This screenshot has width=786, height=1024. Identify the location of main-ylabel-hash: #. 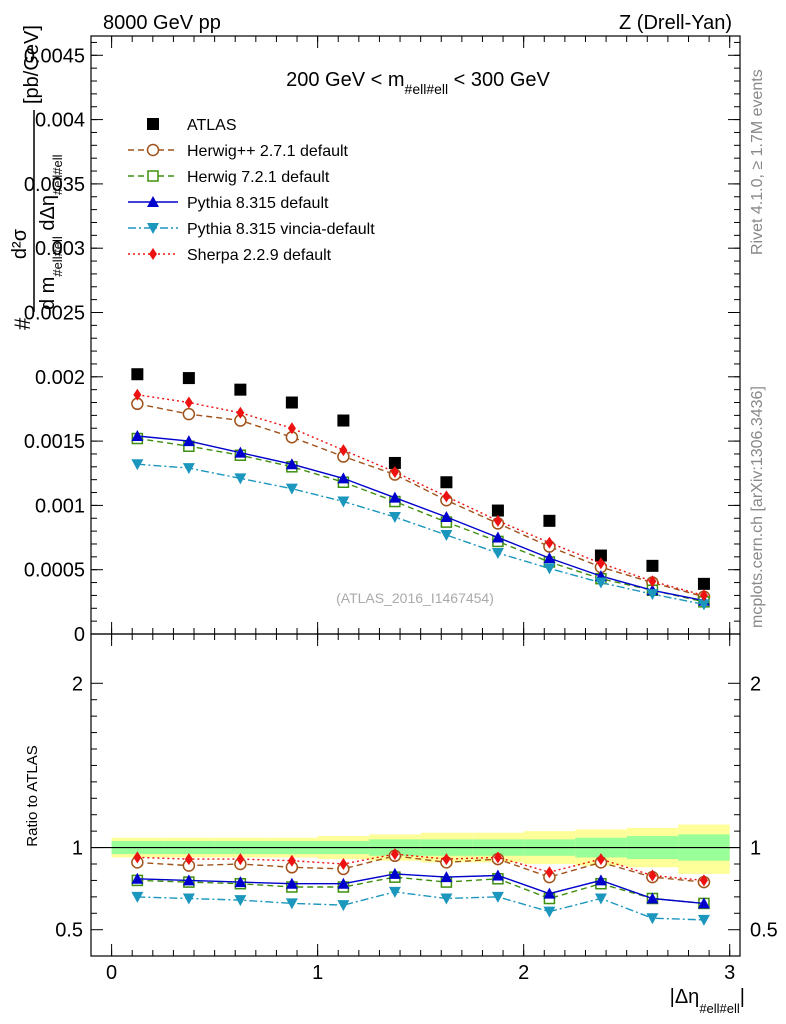
(22, 323).